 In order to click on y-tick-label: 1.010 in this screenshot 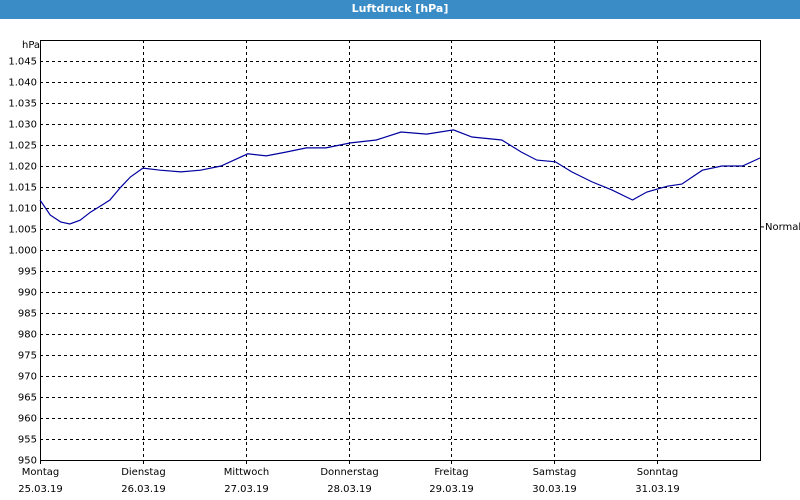, I will do `click(22, 209)`.